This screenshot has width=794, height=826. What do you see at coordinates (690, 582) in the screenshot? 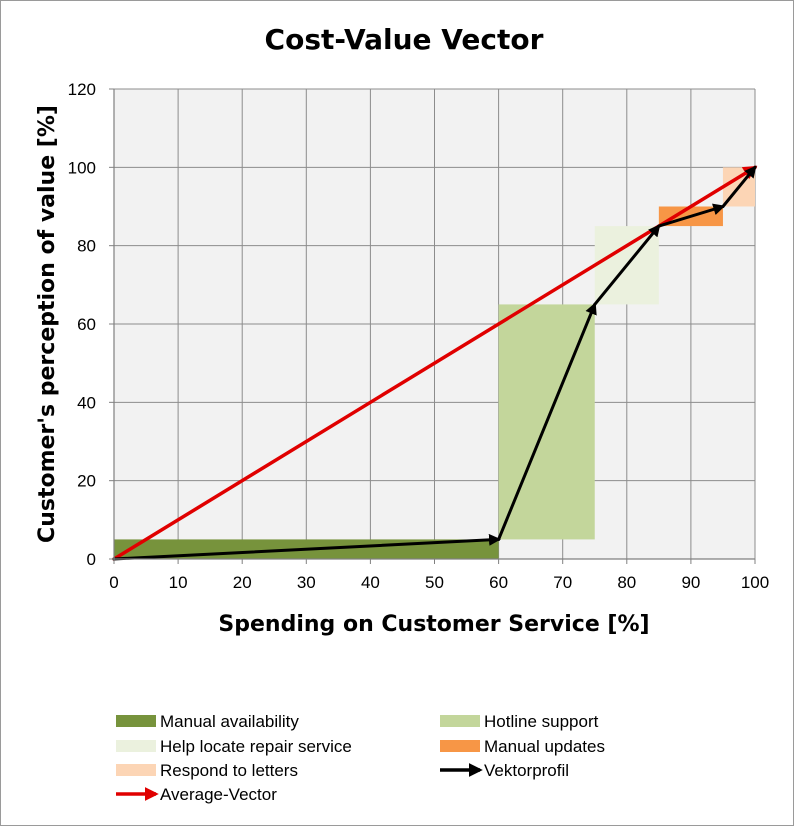
I see `x-tick-label-90: 90` at bounding box center [690, 582].